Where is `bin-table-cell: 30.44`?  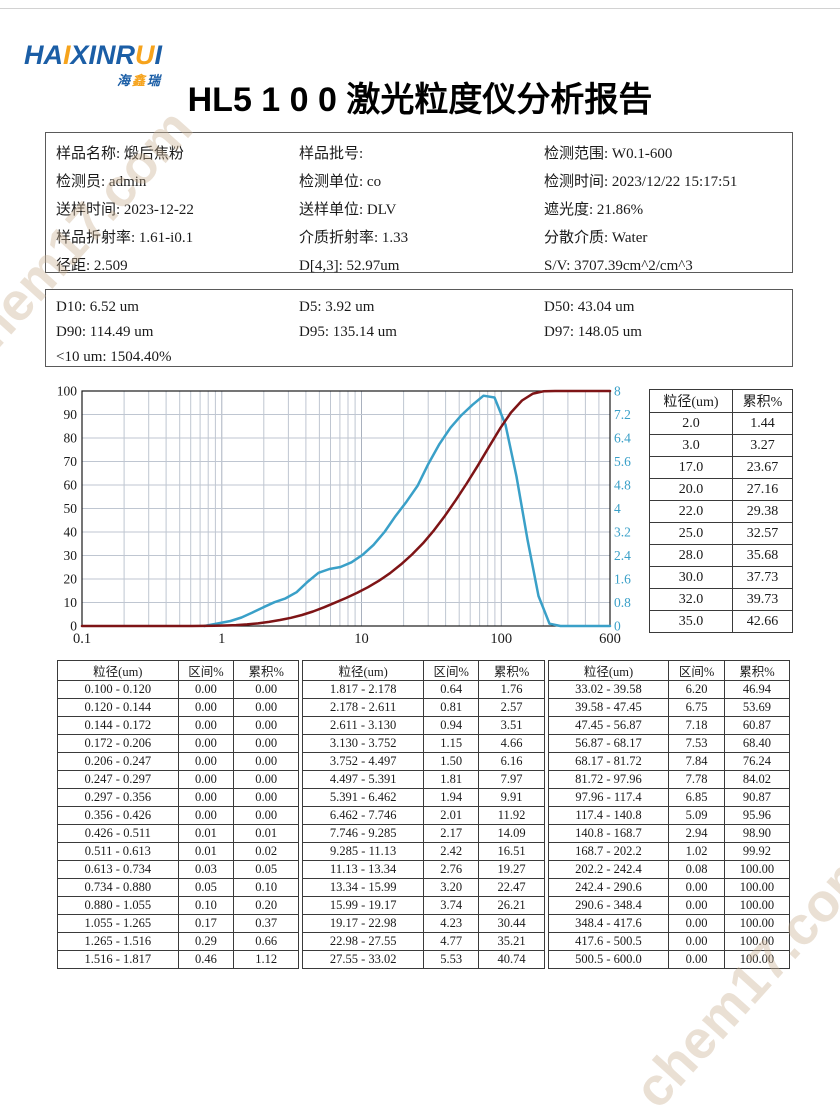
bin-table-cell: 30.44 is located at coordinates (511, 923).